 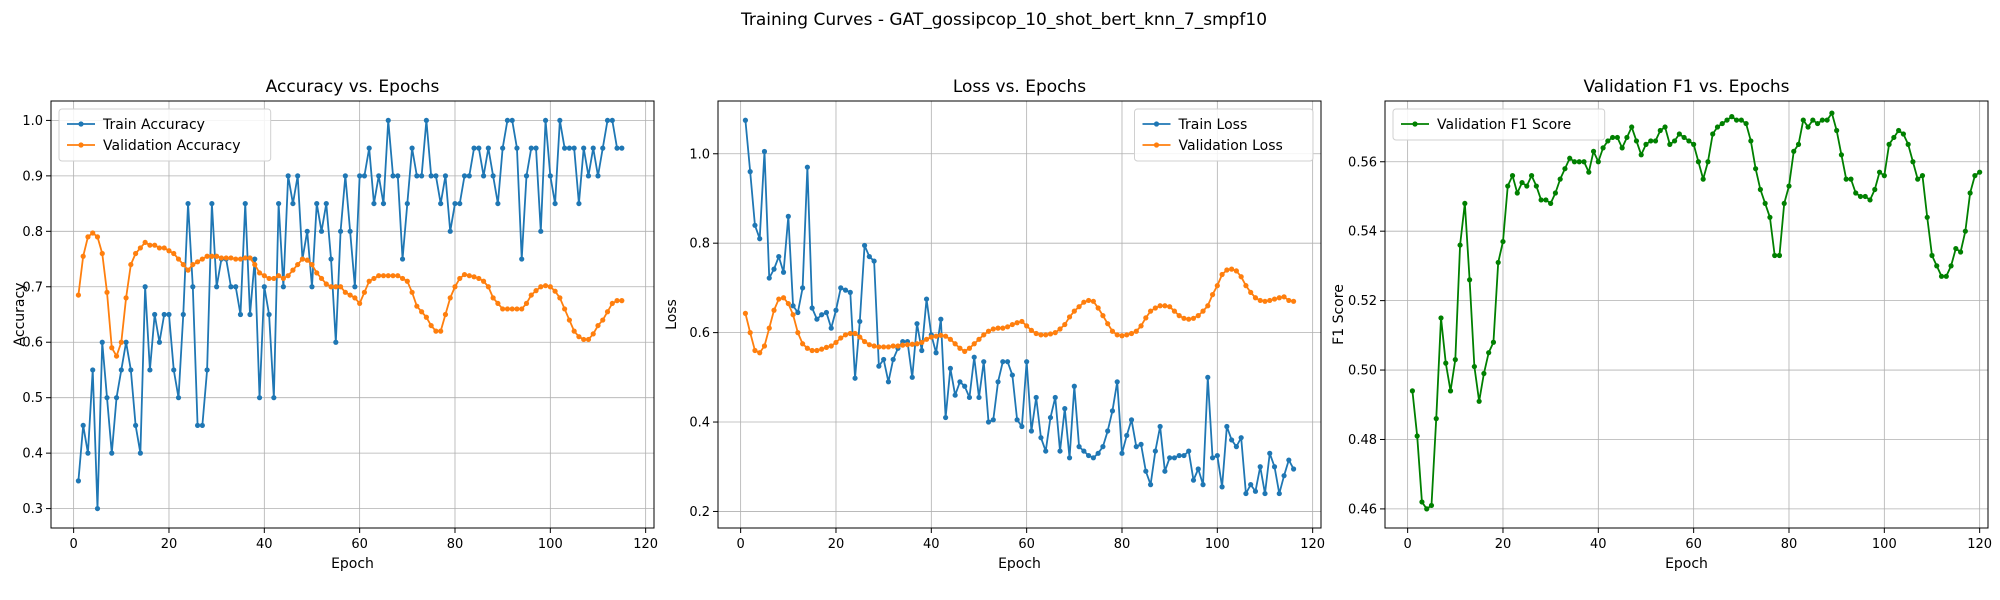 What do you see at coordinates (836, 544) in the screenshot?
I see `x-tick-label: 20` at bounding box center [836, 544].